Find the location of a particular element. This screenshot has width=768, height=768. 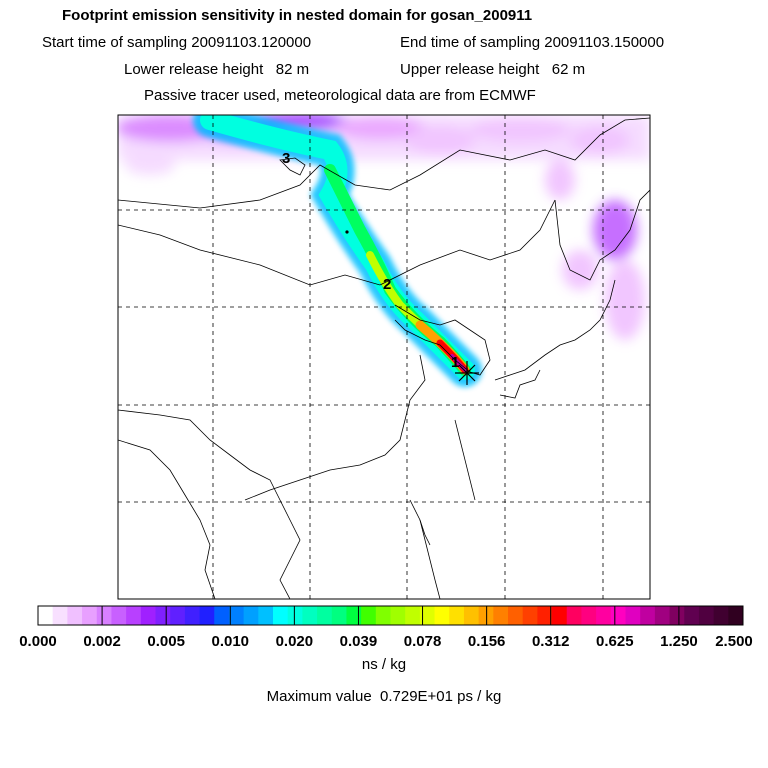

colorbar-tick-label: 0.625 is located at coordinates (615, 641).